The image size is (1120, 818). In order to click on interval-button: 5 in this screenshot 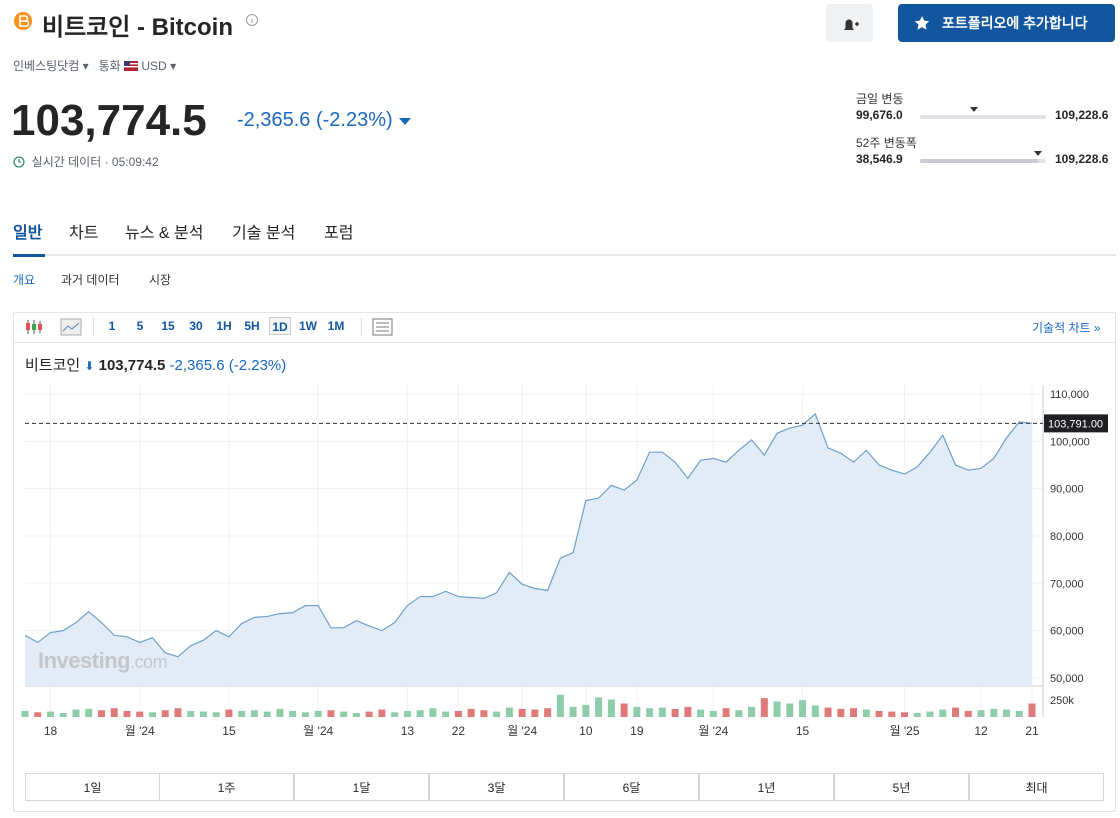, I will do `click(140, 326)`.